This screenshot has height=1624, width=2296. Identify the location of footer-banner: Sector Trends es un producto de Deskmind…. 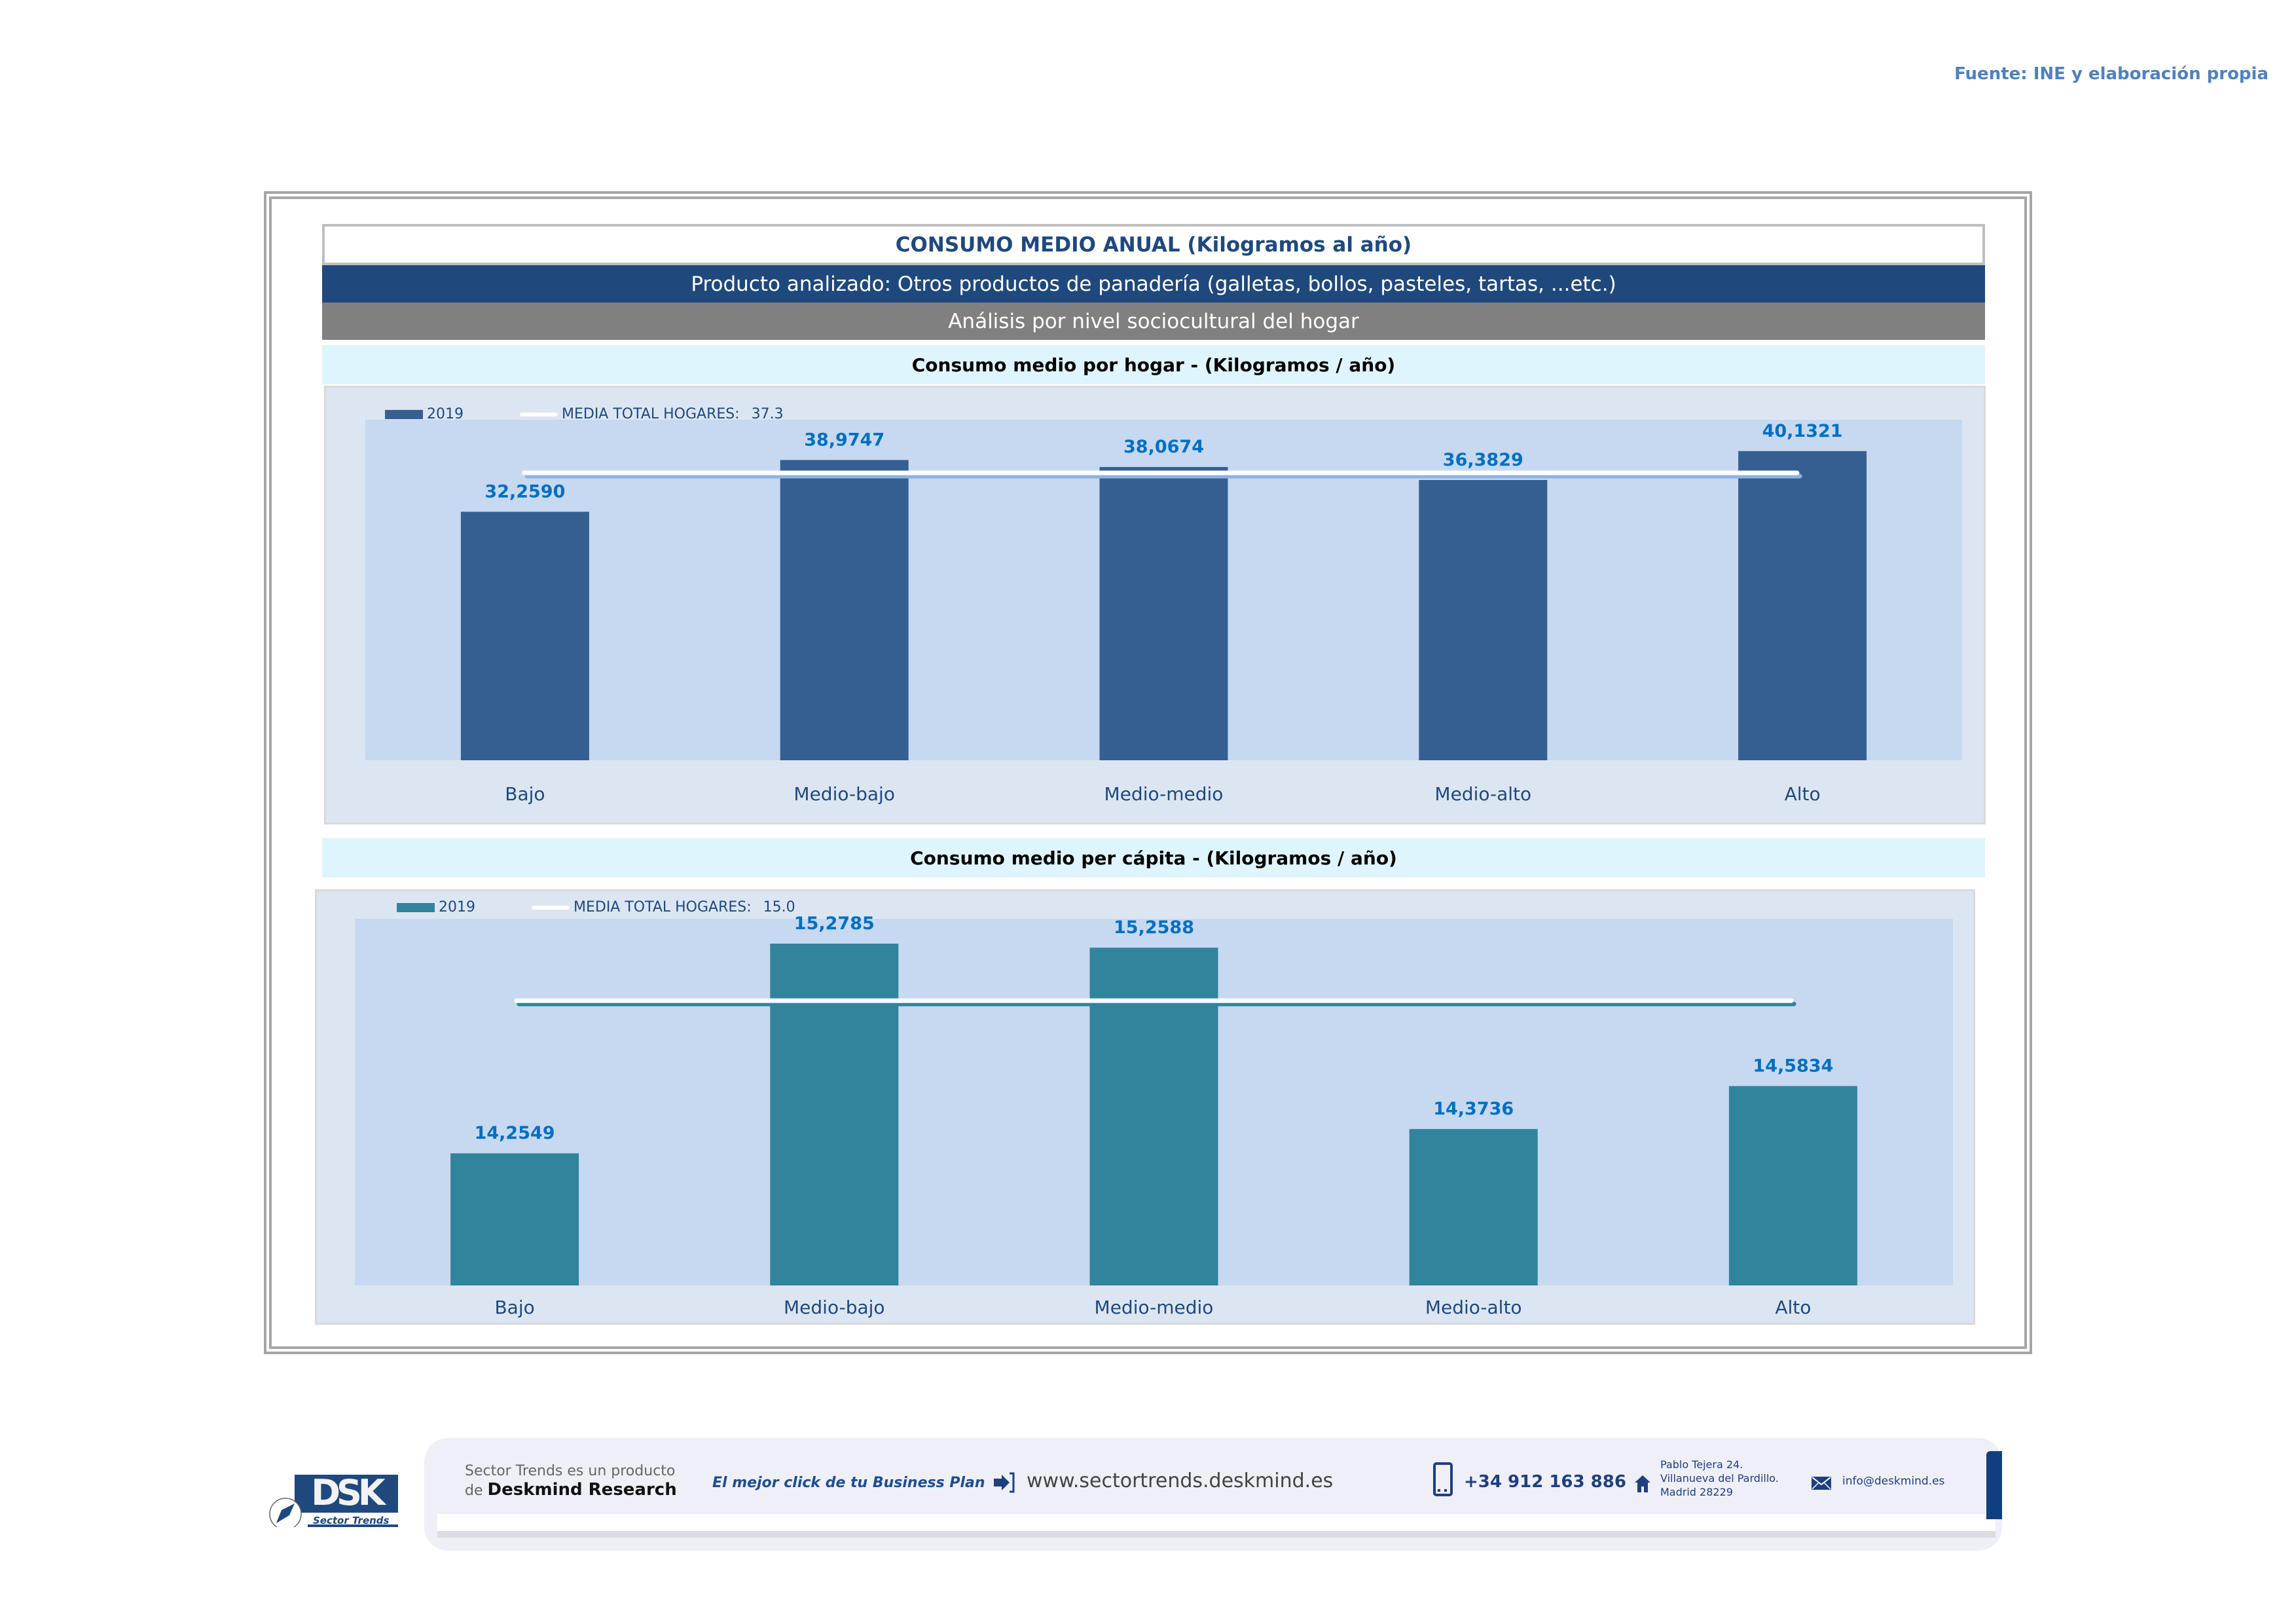
(1213, 1494).